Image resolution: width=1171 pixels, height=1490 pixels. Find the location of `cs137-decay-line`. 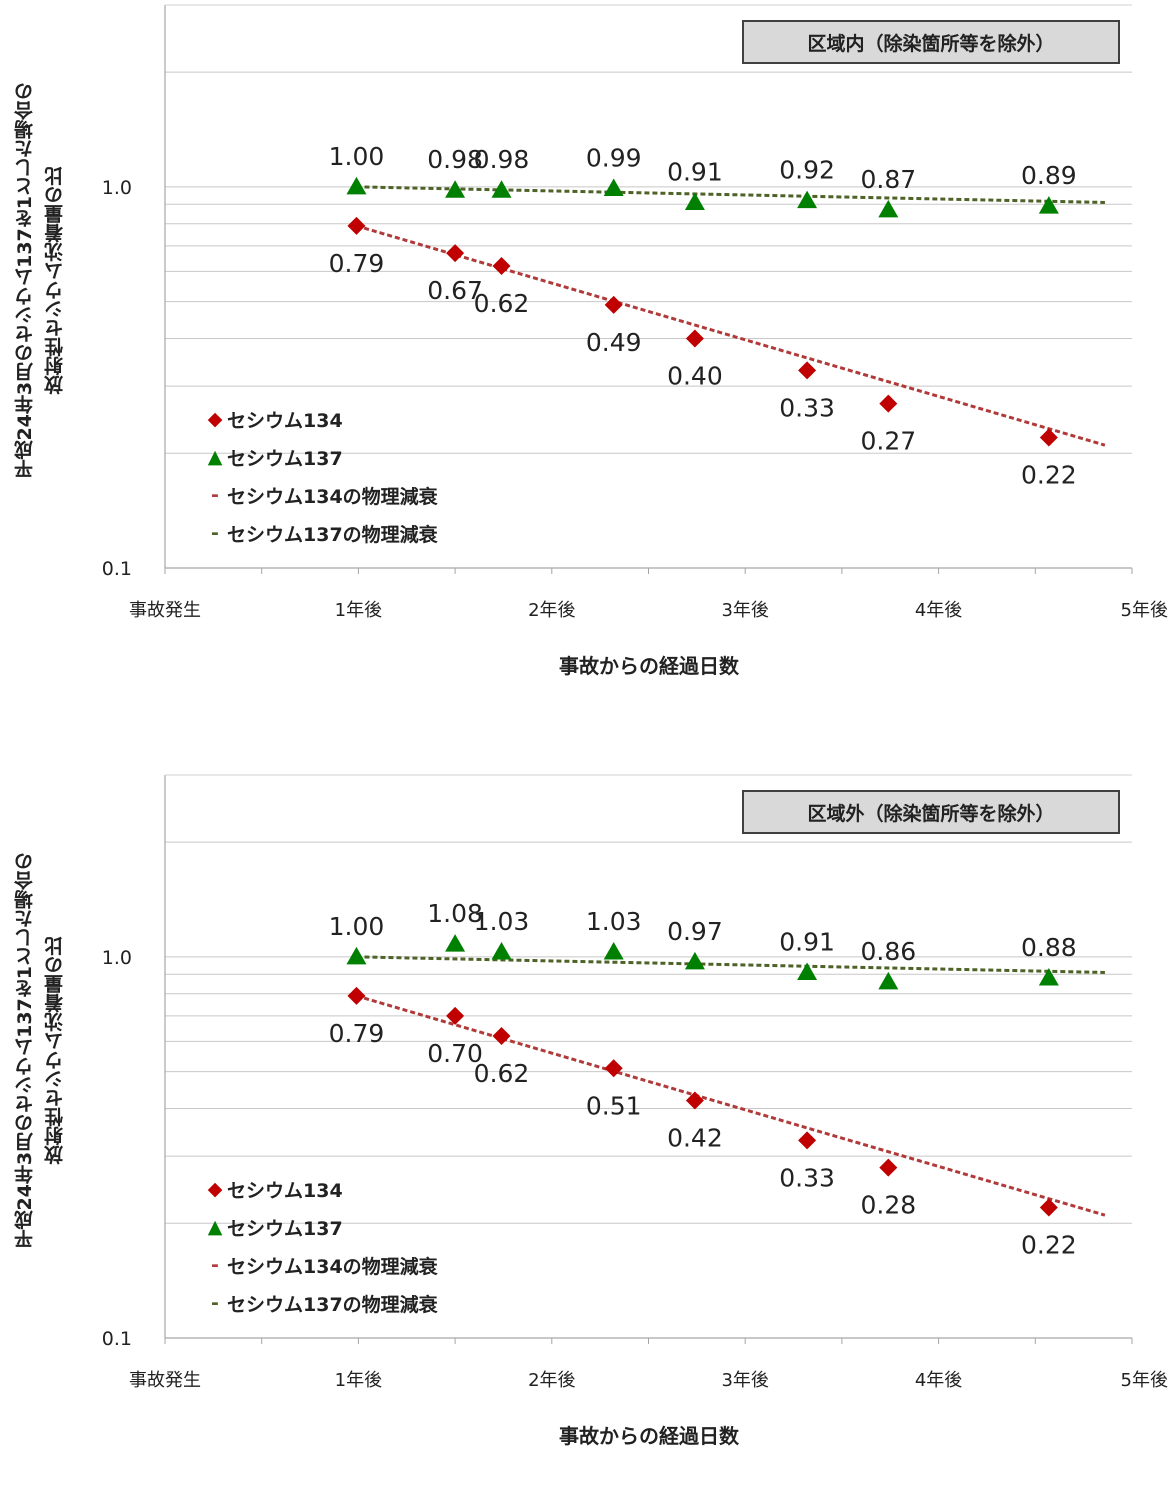

cs137-decay-line is located at coordinates (730, 964).